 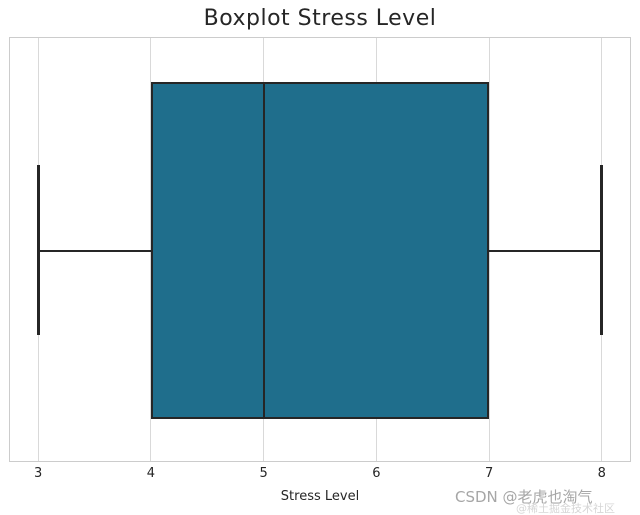 I want to click on whisker-right, so click(x=545, y=250).